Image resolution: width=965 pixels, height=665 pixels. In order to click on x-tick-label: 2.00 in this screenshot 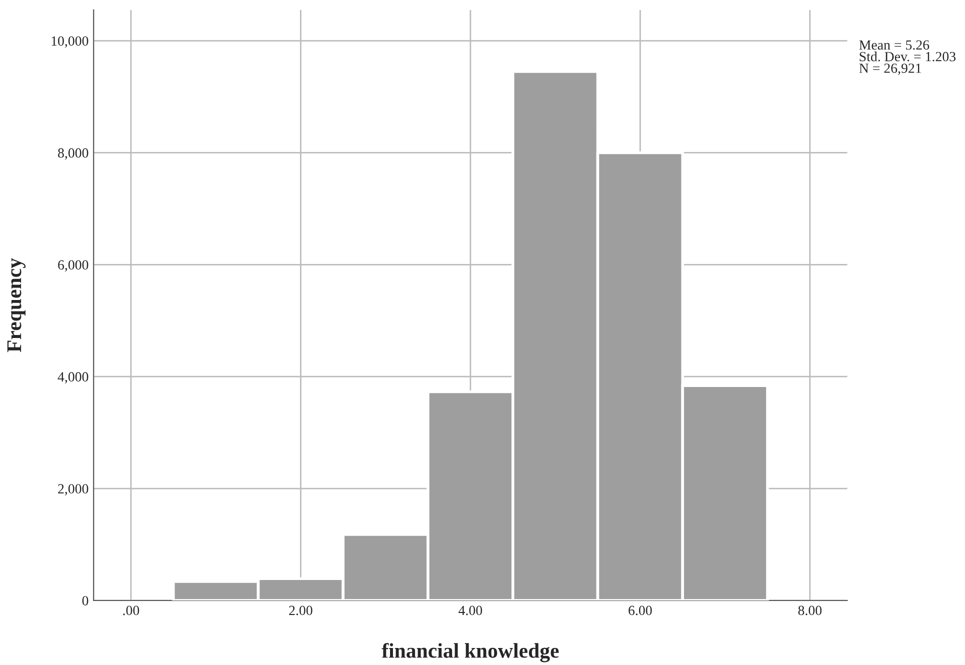, I will do `click(300, 611)`.